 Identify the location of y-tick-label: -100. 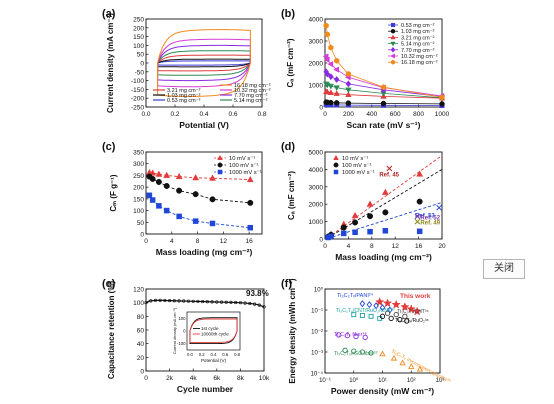
(137, 81).